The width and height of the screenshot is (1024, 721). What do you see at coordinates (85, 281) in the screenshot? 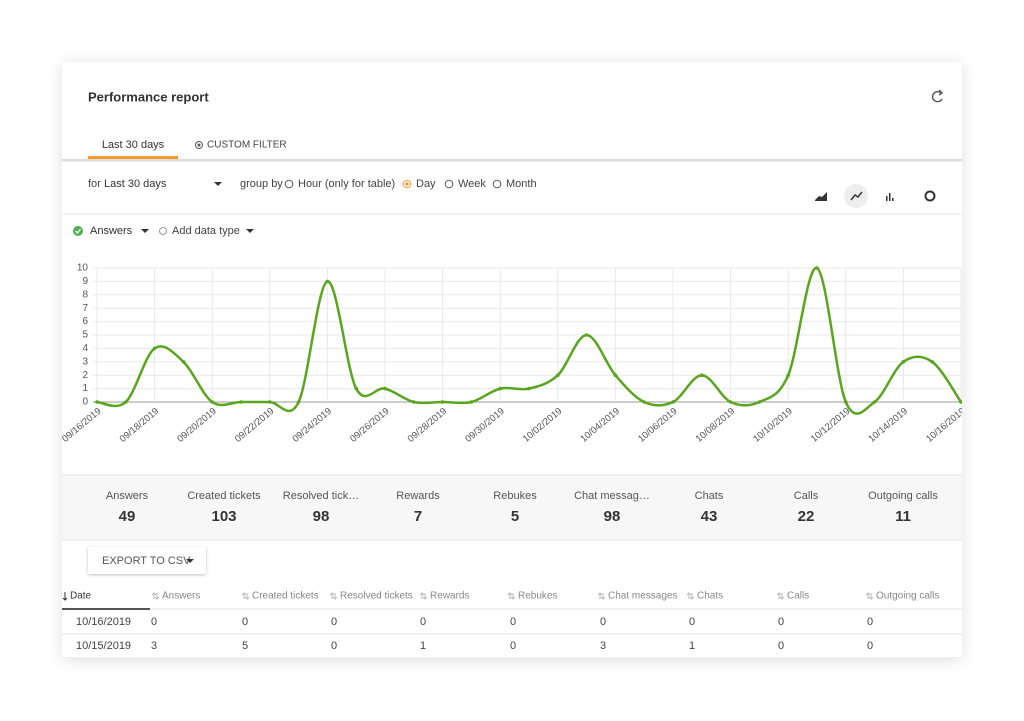
I see `y-tick-label: 9` at bounding box center [85, 281].